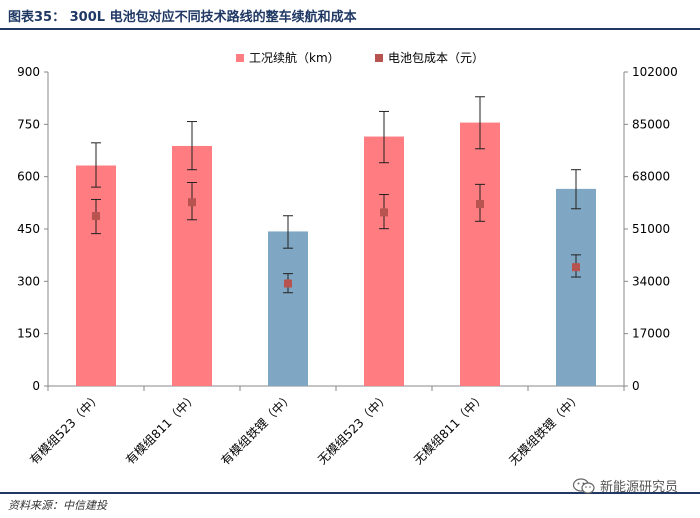 Image resolution: width=700 pixels, height=518 pixels. I want to click on report-header: 图表35： 300L 电池包对应不同技术路线的整车续航和成本, so click(350, 15).